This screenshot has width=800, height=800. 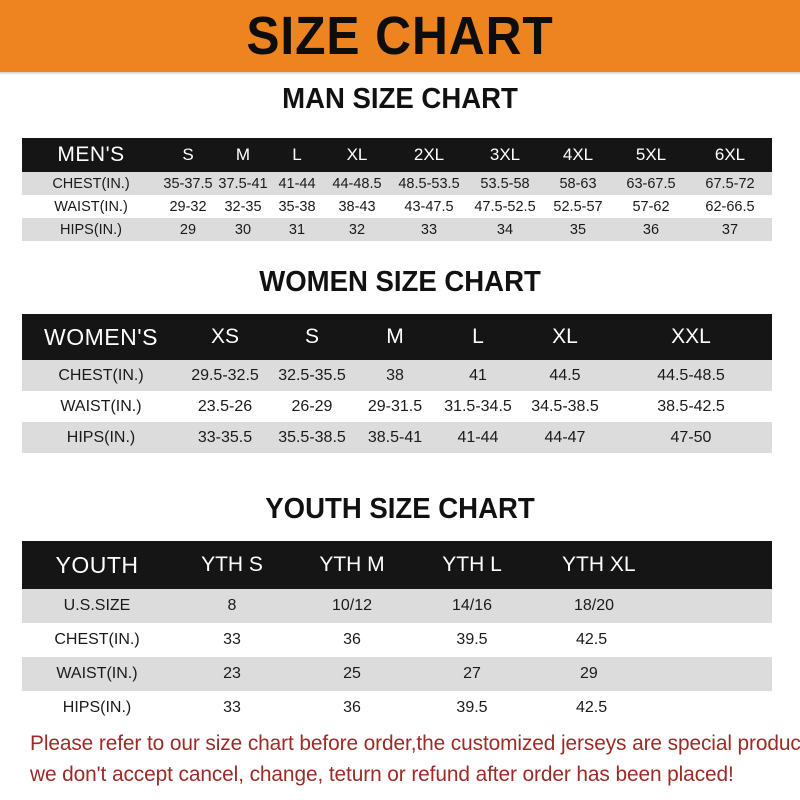 What do you see at coordinates (589, 673) in the screenshot?
I see `youth-waist-xl: 29` at bounding box center [589, 673].